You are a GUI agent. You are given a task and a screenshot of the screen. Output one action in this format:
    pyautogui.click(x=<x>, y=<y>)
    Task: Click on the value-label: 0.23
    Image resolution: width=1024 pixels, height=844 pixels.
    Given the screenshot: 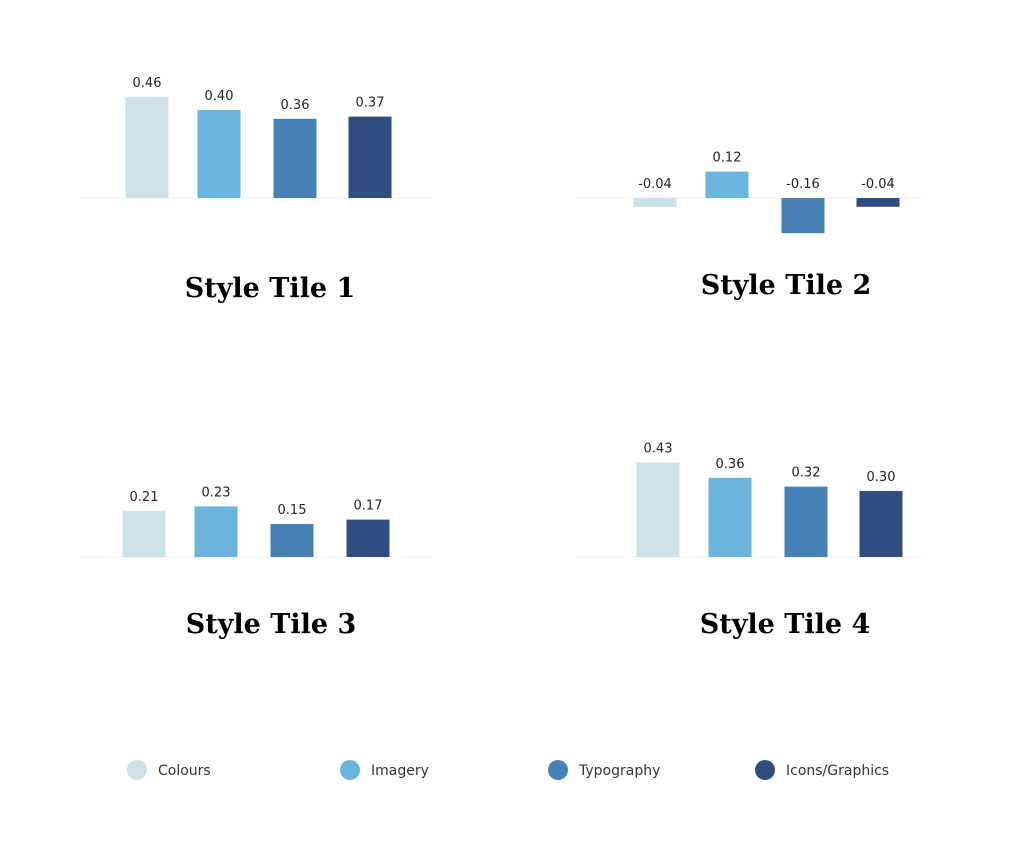 What is the action you would take?
    pyautogui.click(x=216, y=492)
    